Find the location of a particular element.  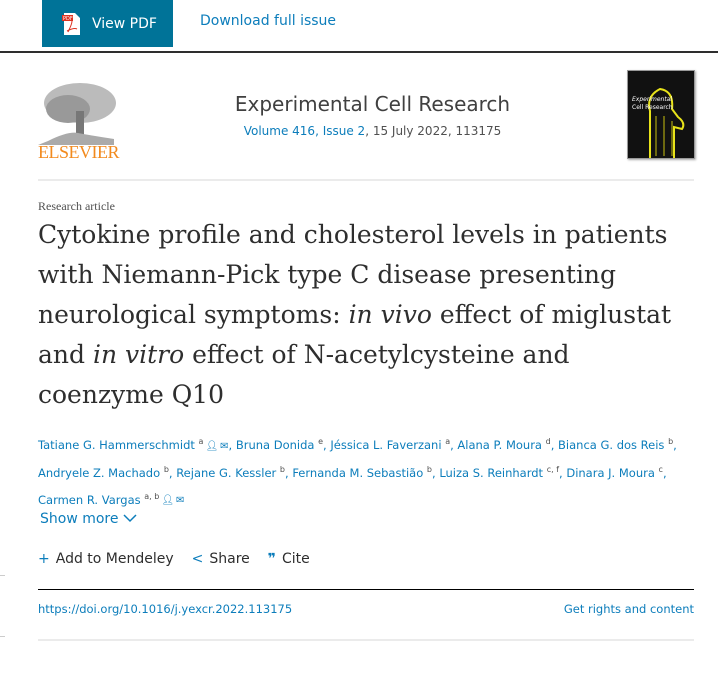

svg-text: PDF is located at coordinates (68, 19).